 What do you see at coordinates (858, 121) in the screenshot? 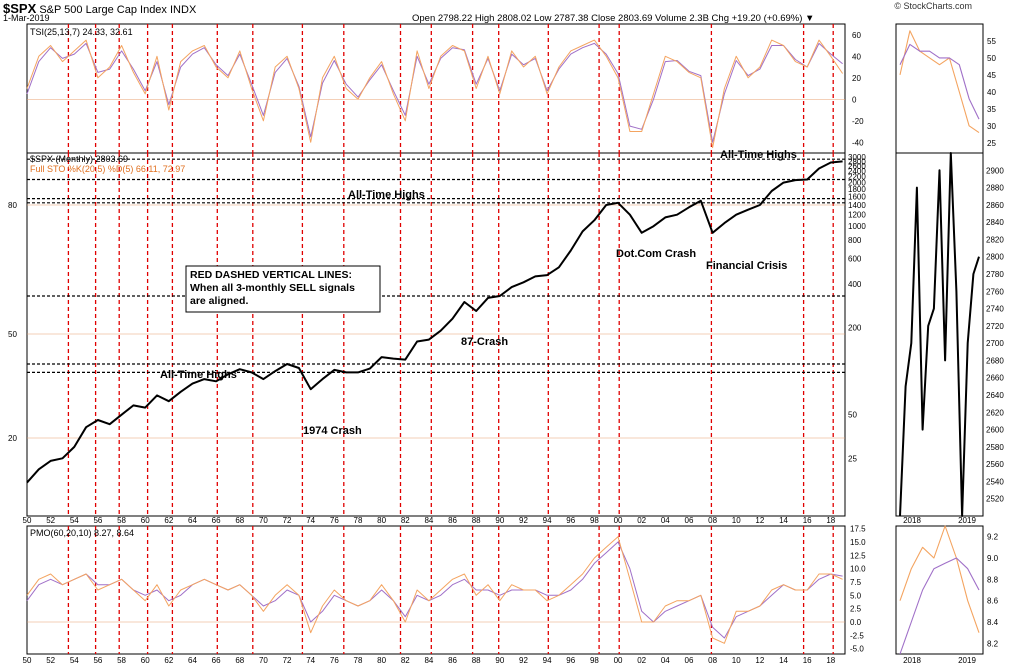
I see `tsi-axis-tick: -20` at bounding box center [858, 121].